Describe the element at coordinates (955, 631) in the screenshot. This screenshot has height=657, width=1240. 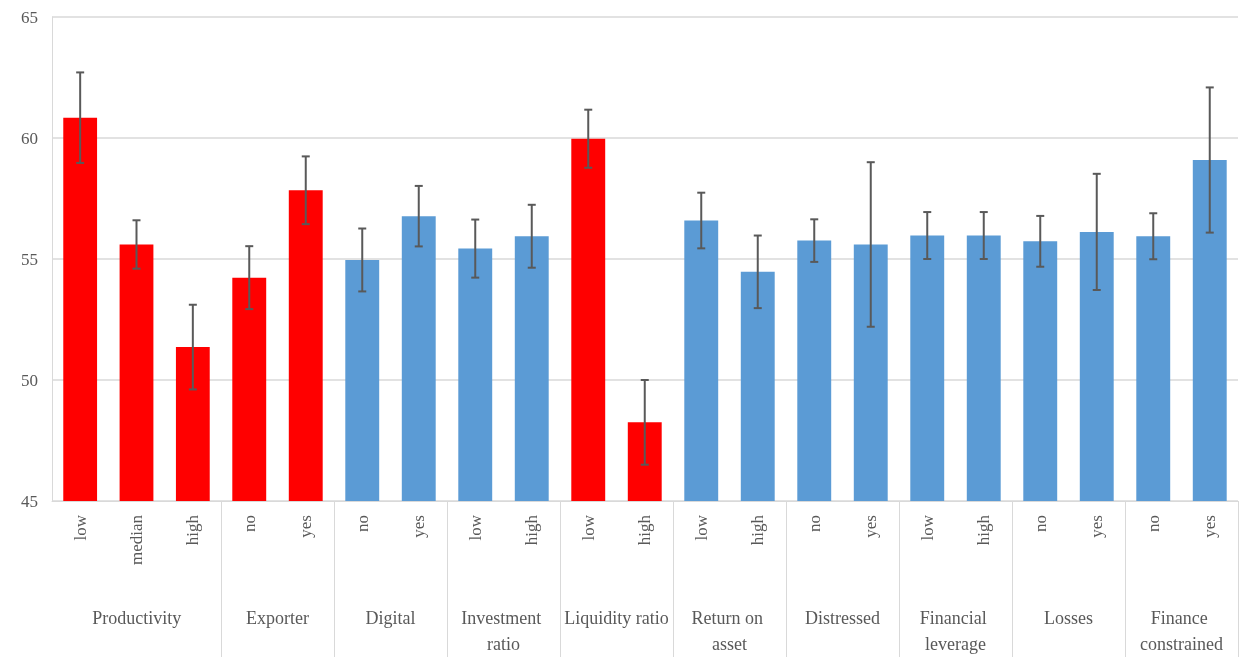
I see `x-axis-title: Financial leverage` at that location.